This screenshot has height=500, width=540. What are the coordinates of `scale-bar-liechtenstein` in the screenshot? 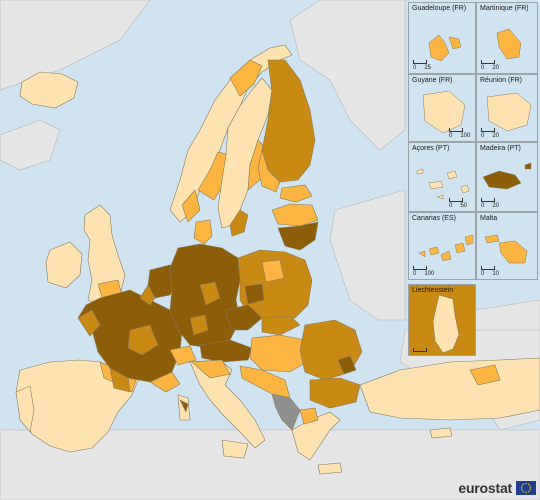 It's located at (420, 350).